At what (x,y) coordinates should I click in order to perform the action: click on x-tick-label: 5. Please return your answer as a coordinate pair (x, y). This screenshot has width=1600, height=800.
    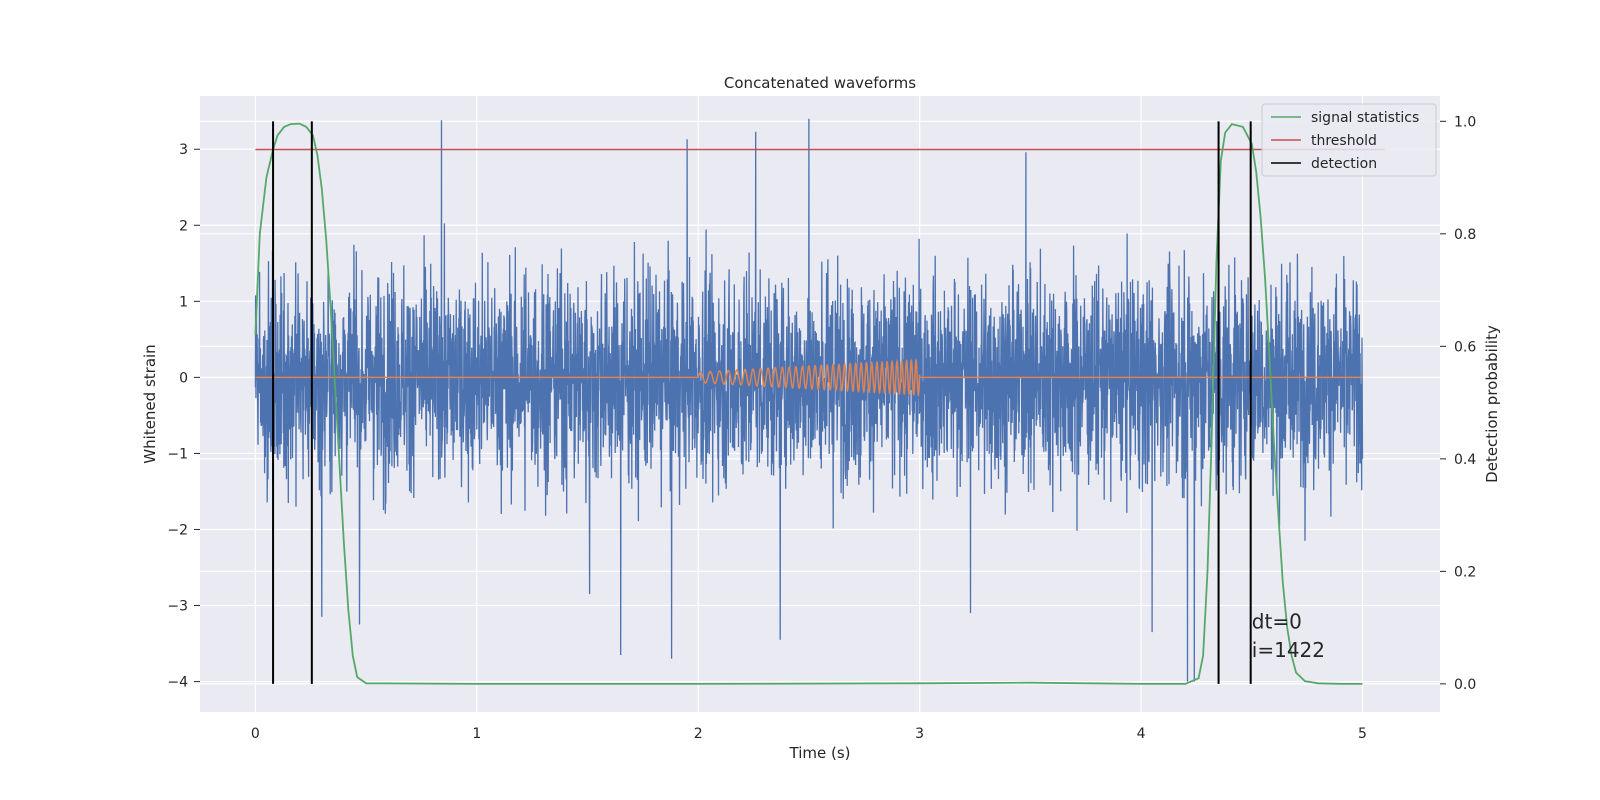
    Looking at the image, I should click on (1362, 734).